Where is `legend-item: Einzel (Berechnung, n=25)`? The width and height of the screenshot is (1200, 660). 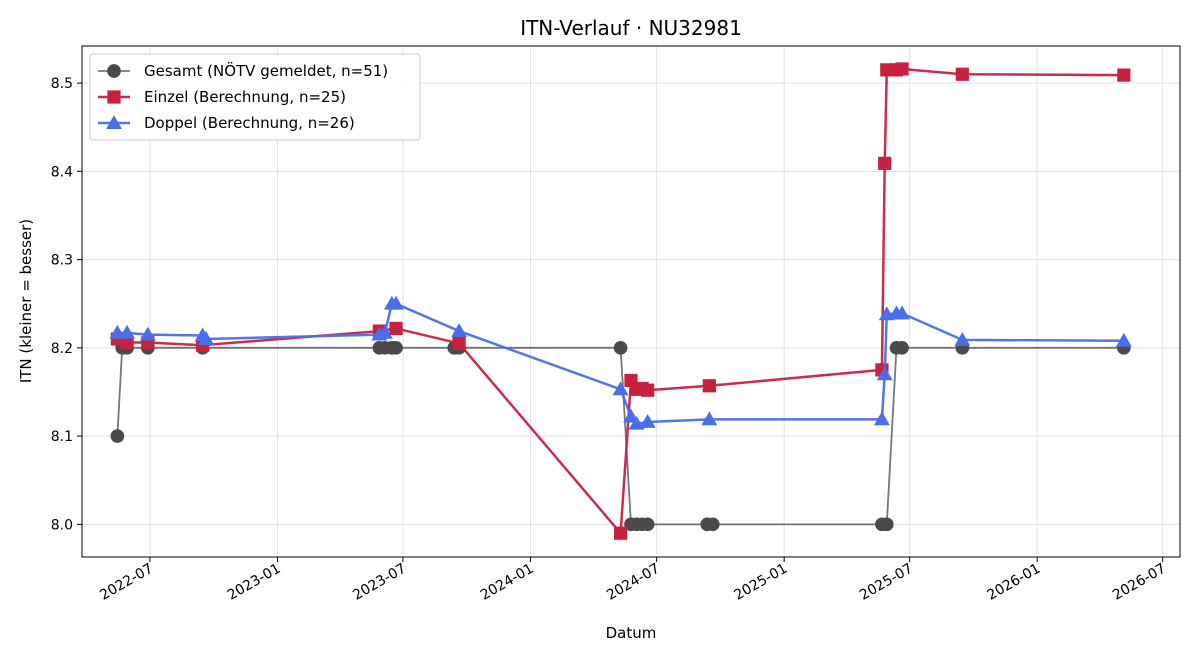 legend-item: Einzel (Berechnung, n=25) is located at coordinates (222, 97).